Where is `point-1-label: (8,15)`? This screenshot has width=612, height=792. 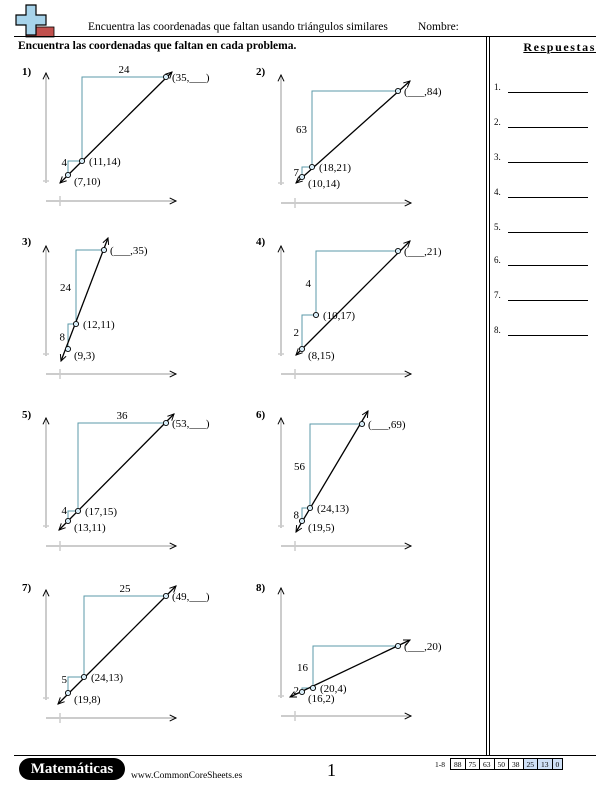
point-1-label: (8,15) is located at coordinates (321, 356).